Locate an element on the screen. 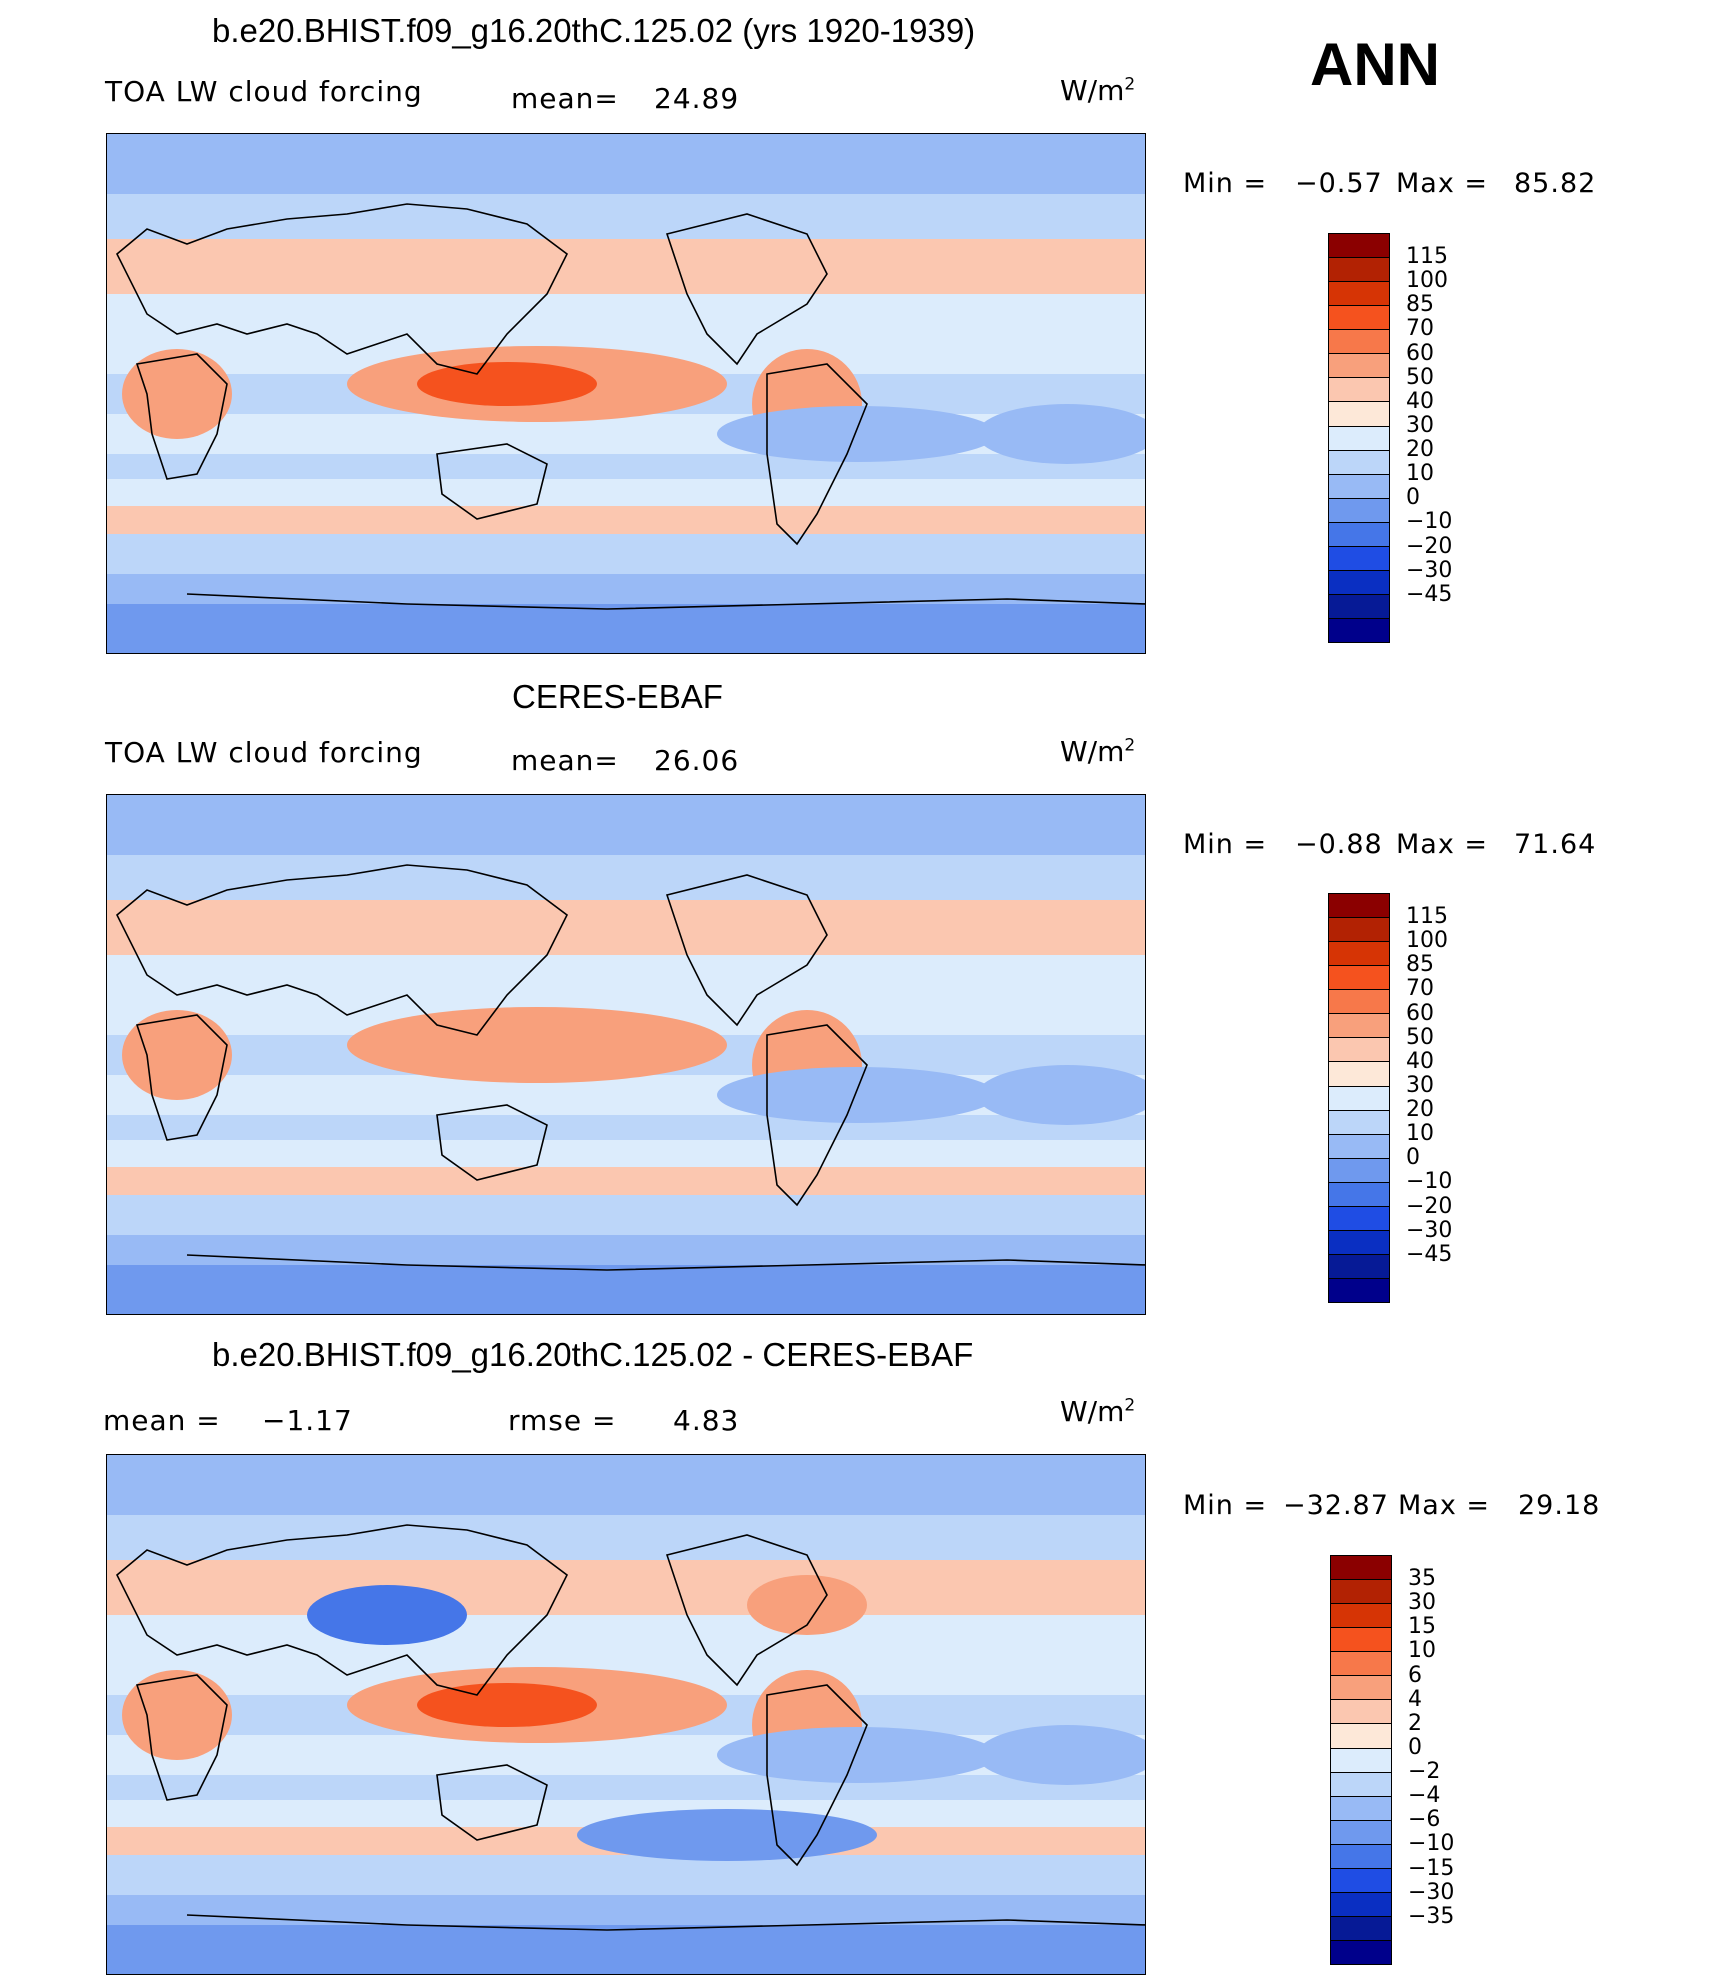 The image size is (1710, 1979). colorbar-tick-label: −10 is located at coordinates (1431, 1844).